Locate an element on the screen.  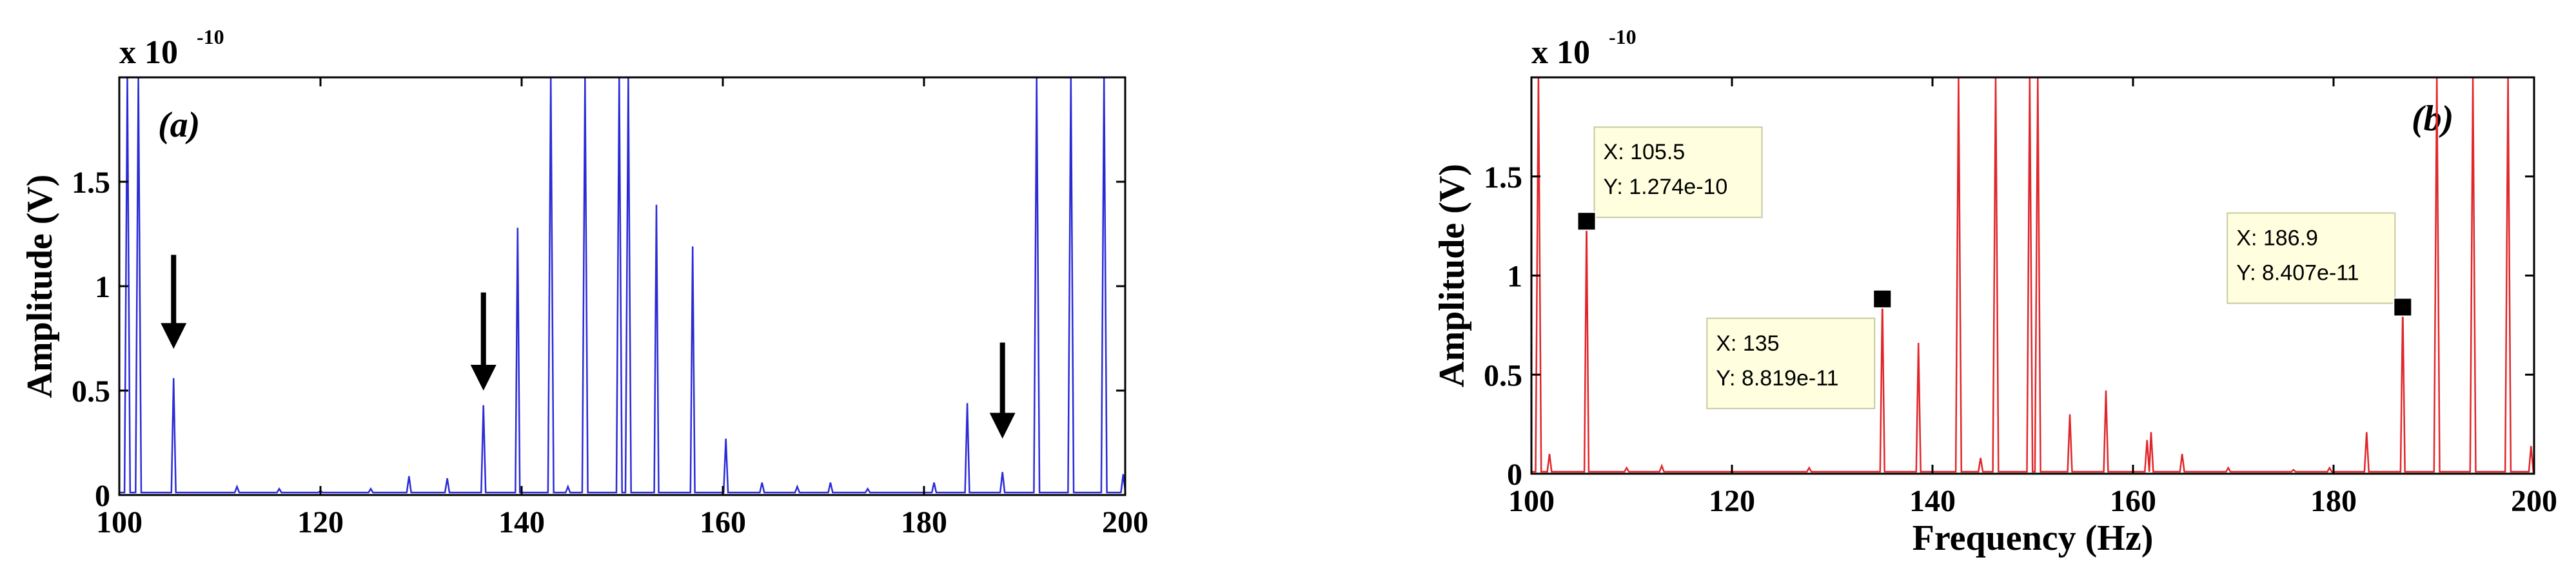
panel-a-y-tick-label: 0.5 is located at coordinates (91, 391).